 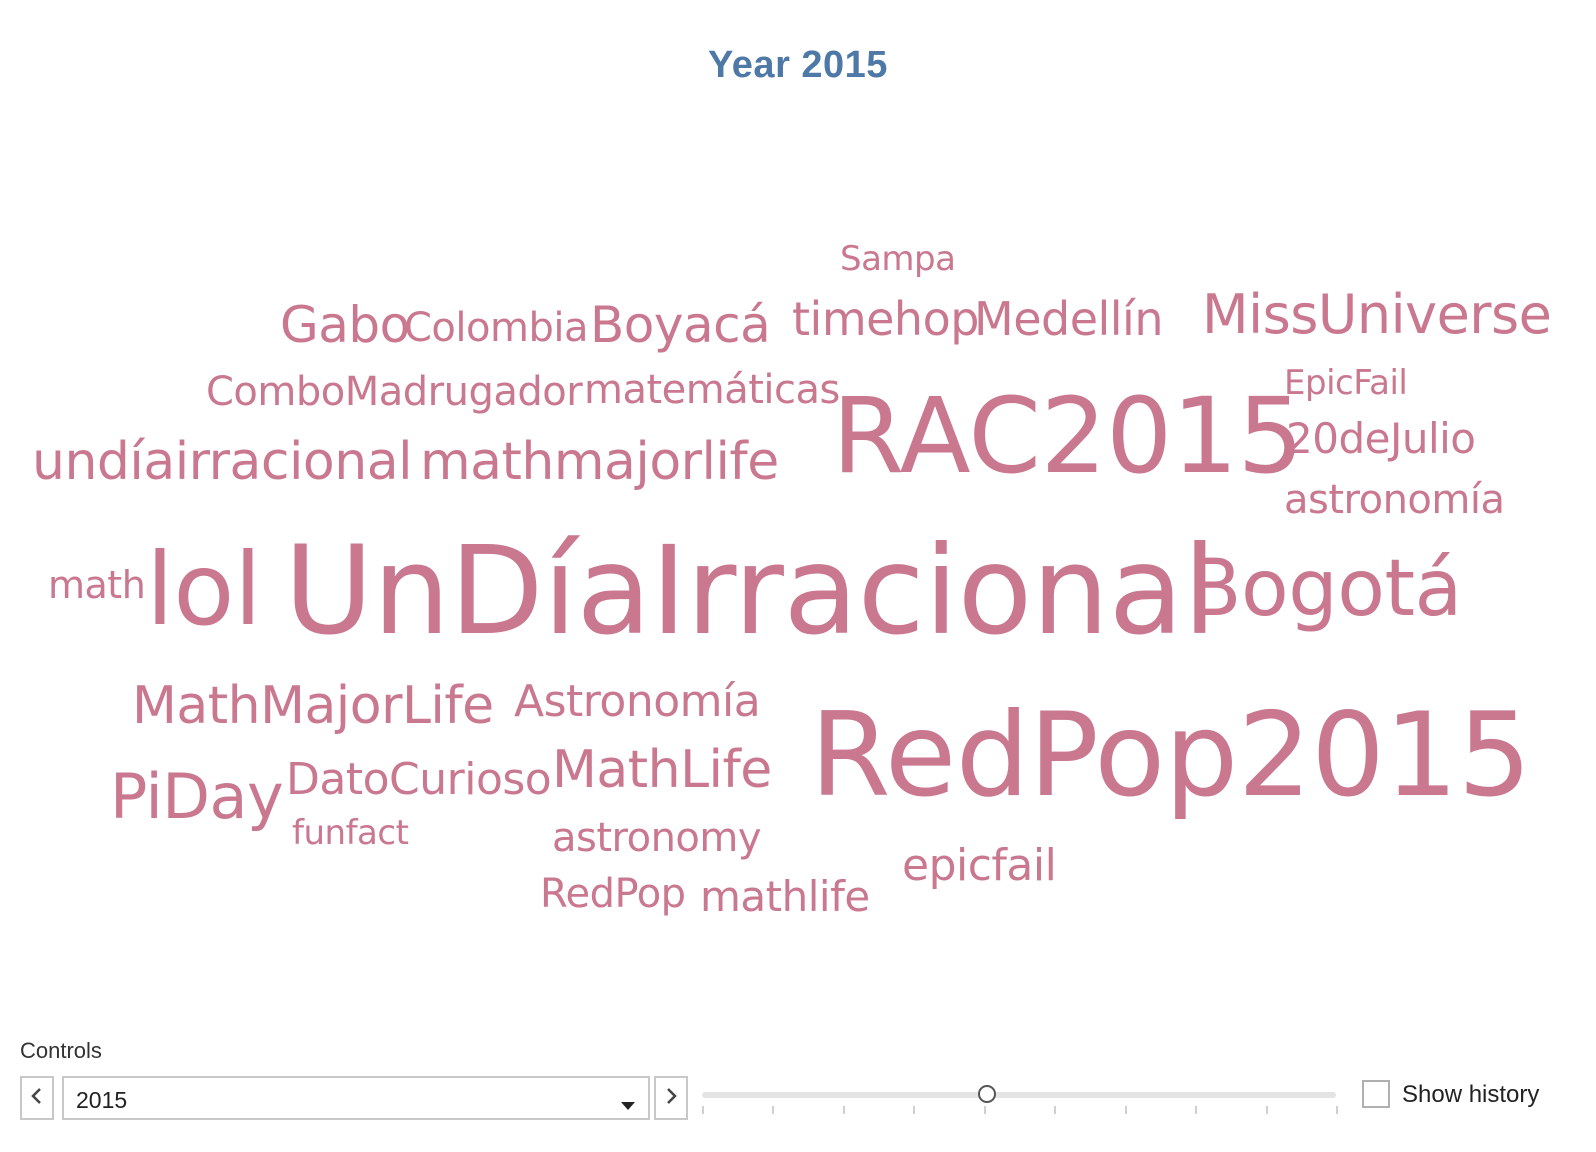 I want to click on cloud-word: mathmajorlife, so click(x=599, y=462).